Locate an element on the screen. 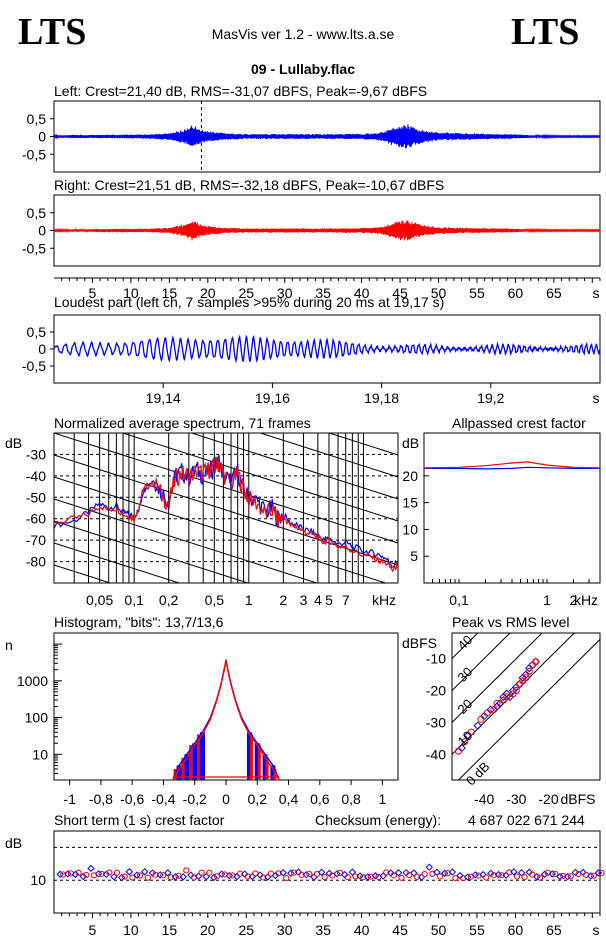 This screenshot has width=606, height=946. spectrum-xtick-label: 4 is located at coordinates (318, 600).